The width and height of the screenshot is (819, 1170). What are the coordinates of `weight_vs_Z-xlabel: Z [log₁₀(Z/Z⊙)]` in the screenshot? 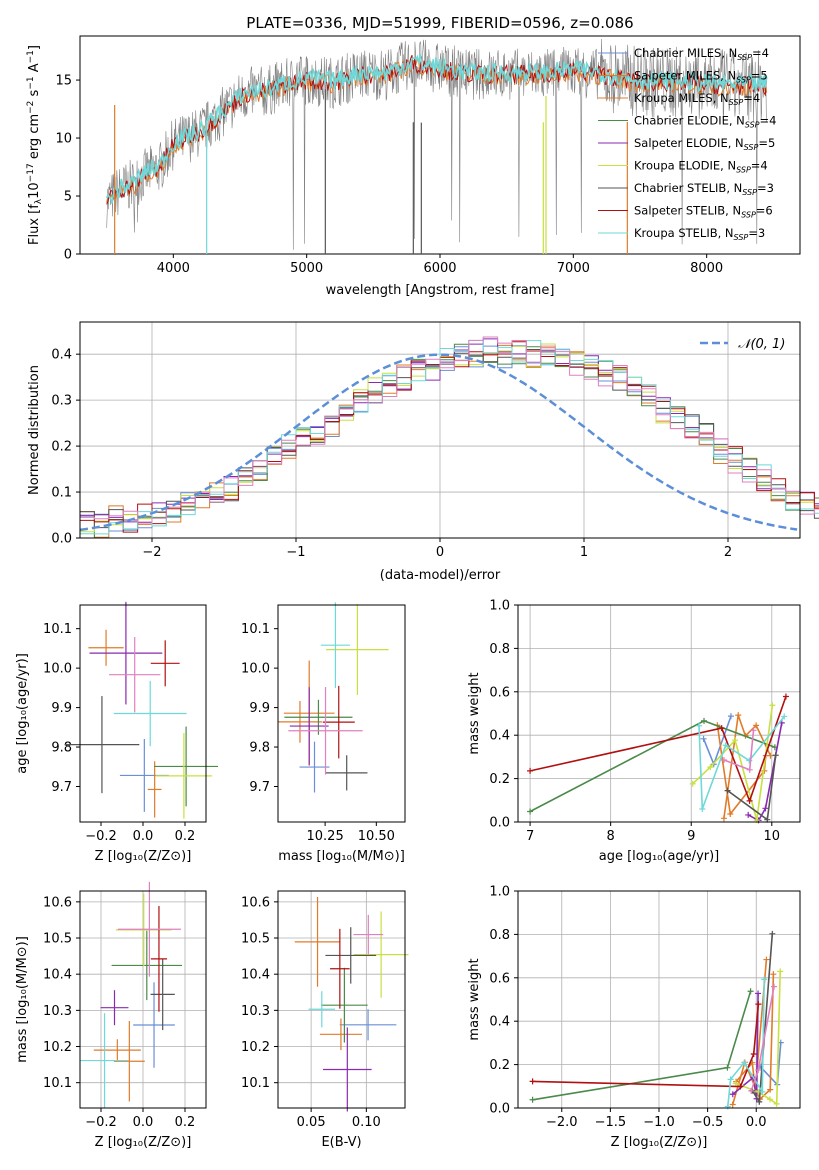 It's located at (659, 1142).